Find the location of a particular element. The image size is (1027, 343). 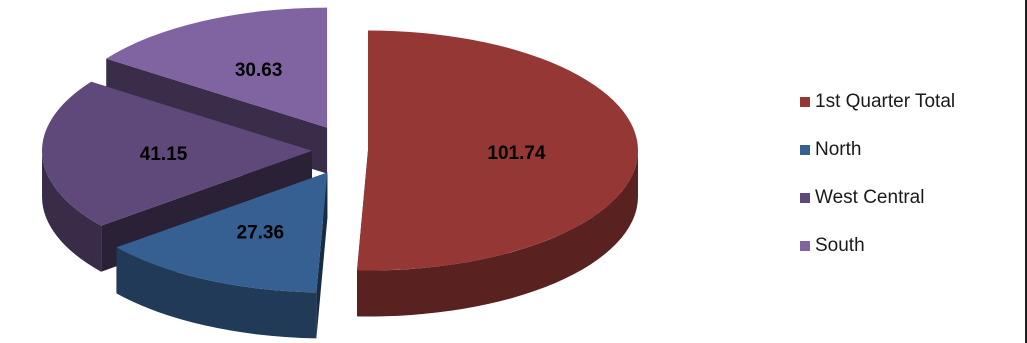

legend-label: West Central is located at coordinates (870, 197).